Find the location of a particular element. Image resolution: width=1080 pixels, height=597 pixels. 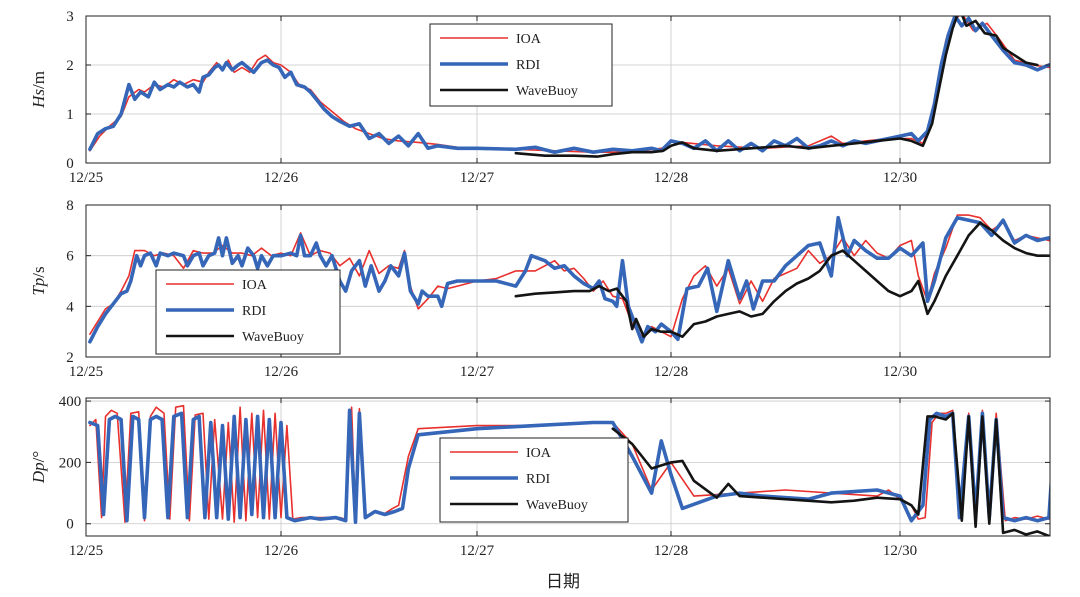

y-label-quantity: Dp is located at coordinates (38, 473).